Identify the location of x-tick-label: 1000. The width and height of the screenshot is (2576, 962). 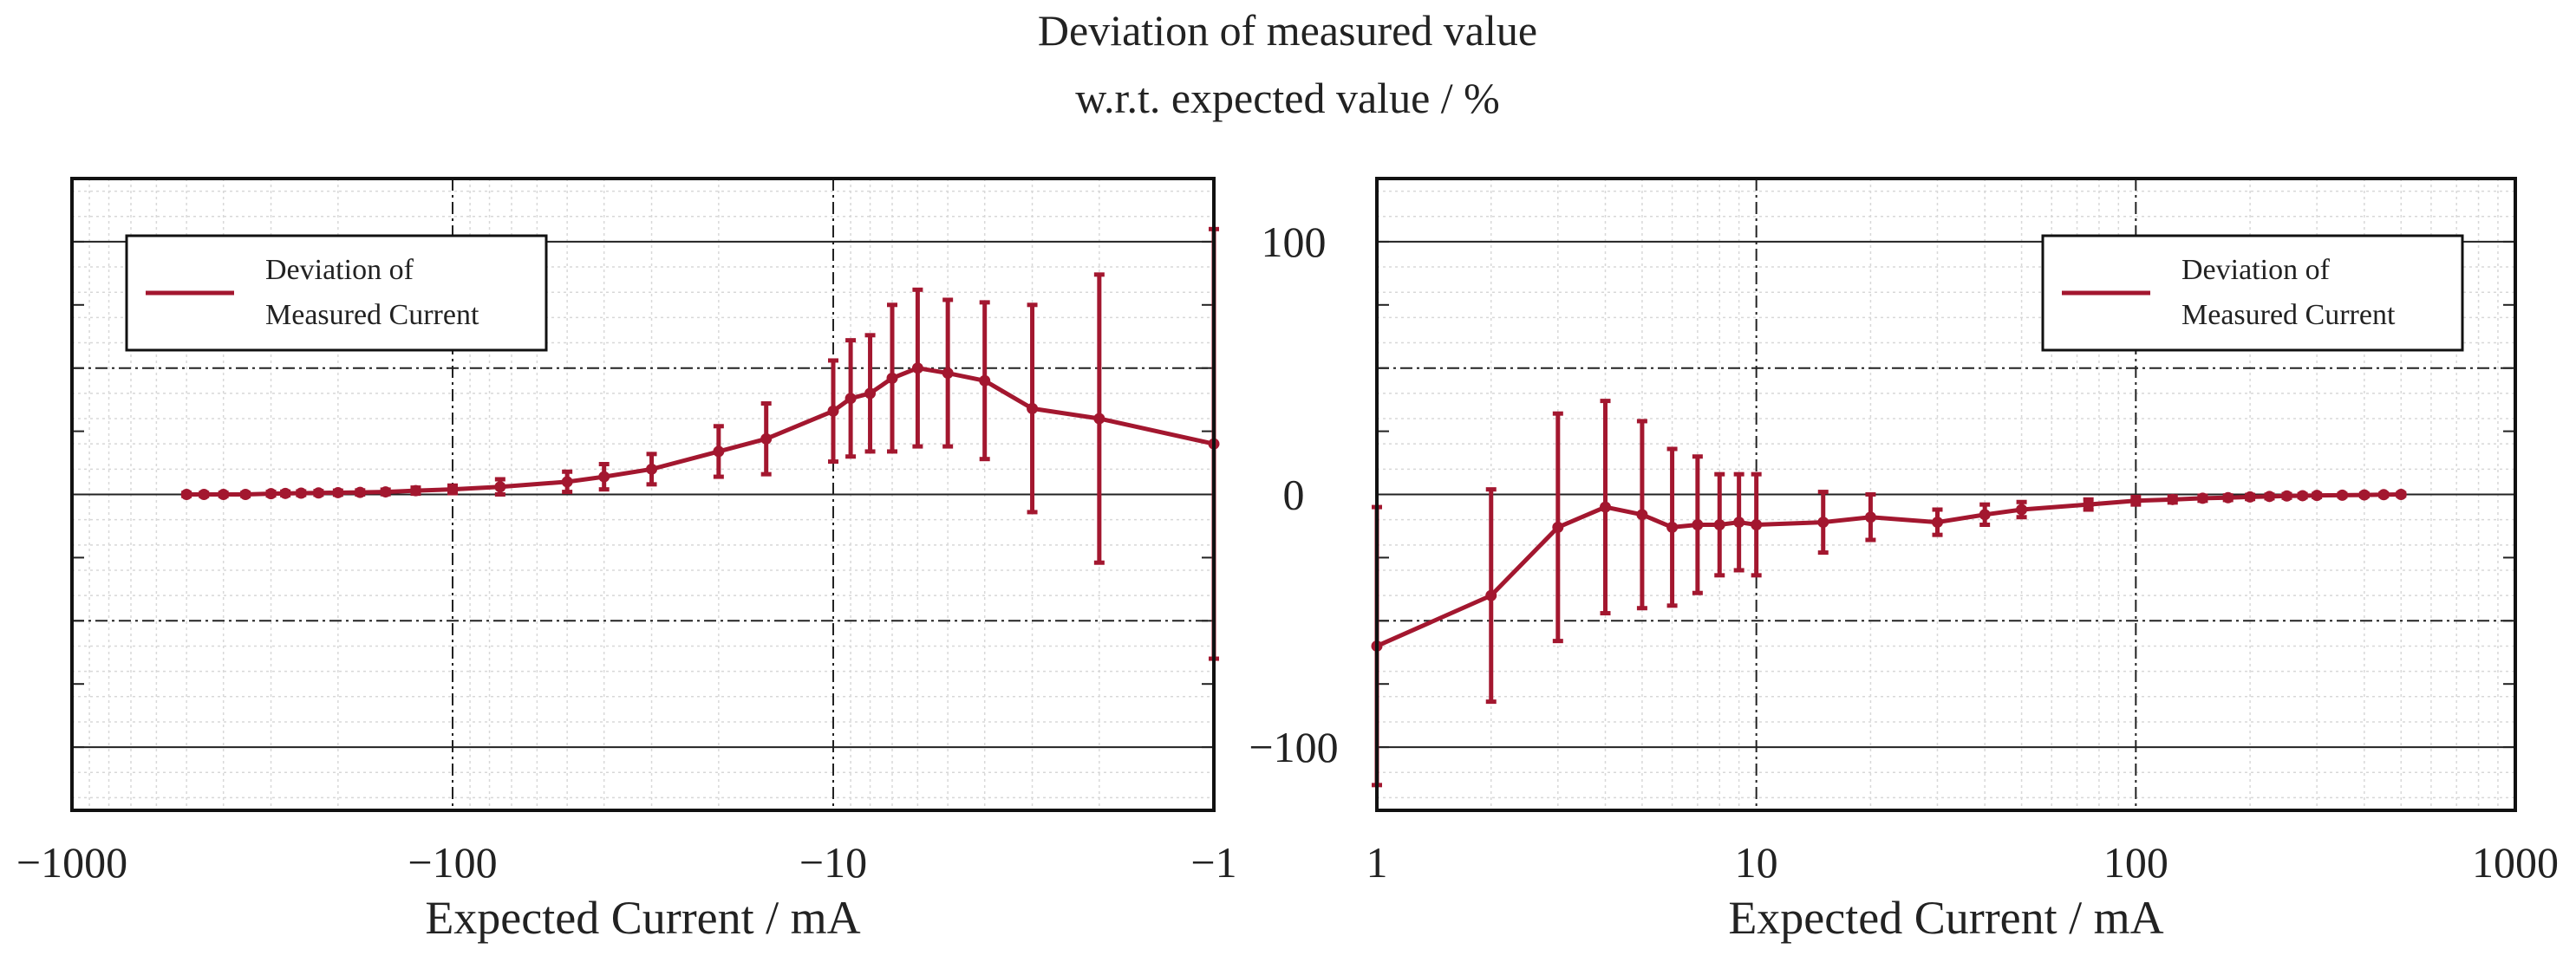
(2516, 862).